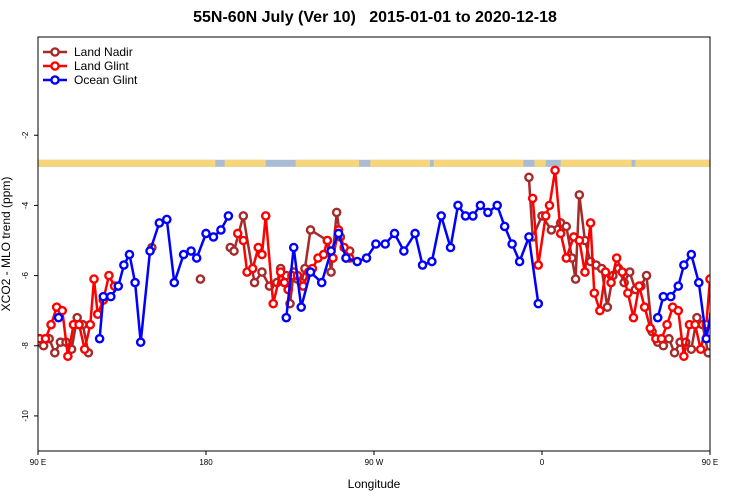  I want to click on x-tick-label: 90 E, so click(710, 462).